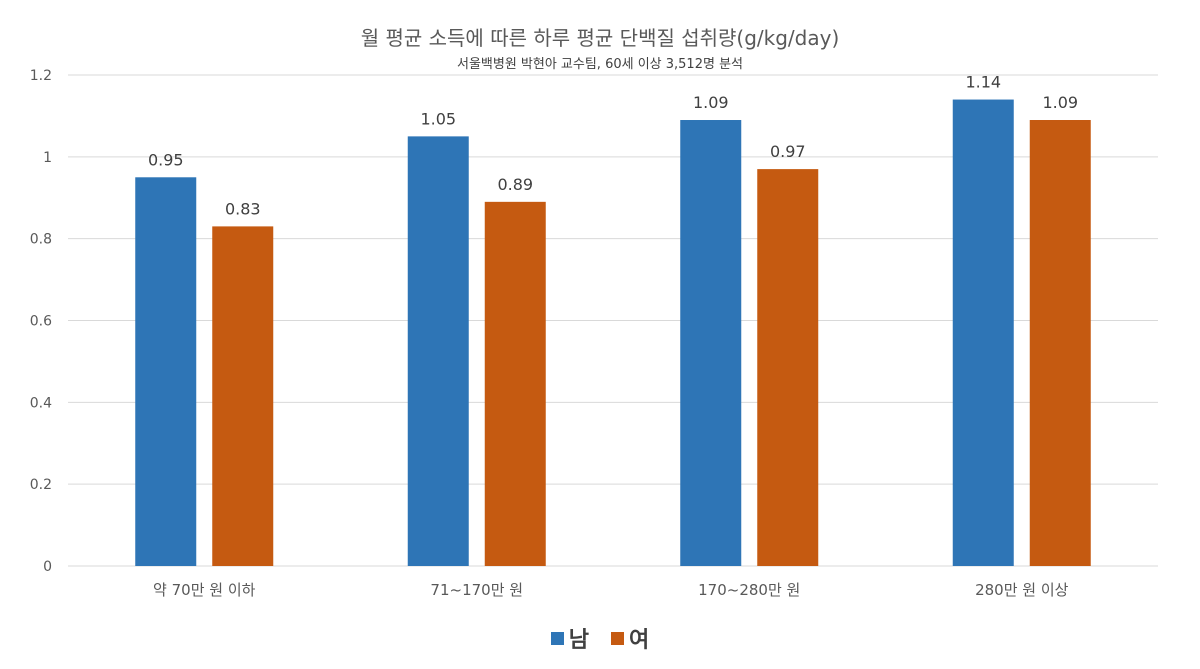 This screenshot has width=1200, height=669. Describe the element at coordinates (515, 184) in the screenshot. I see `data-label-female: 0.89` at that location.